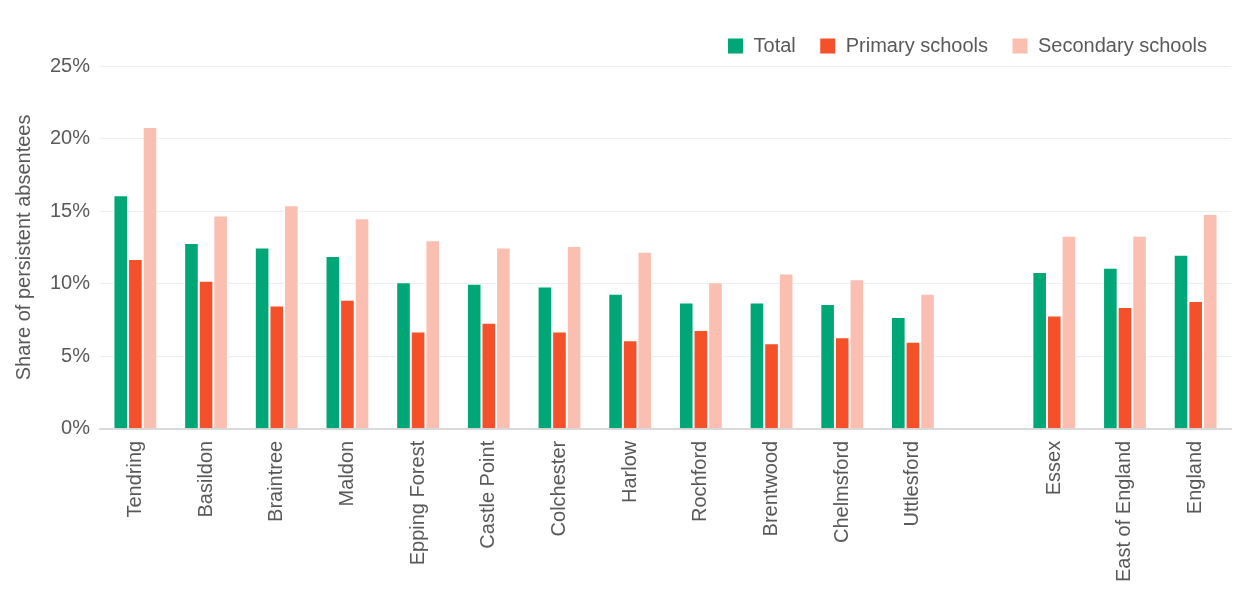 This screenshot has height=602, width=1243. I want to click on x-tick-label: Tendring, so click(133, 479).